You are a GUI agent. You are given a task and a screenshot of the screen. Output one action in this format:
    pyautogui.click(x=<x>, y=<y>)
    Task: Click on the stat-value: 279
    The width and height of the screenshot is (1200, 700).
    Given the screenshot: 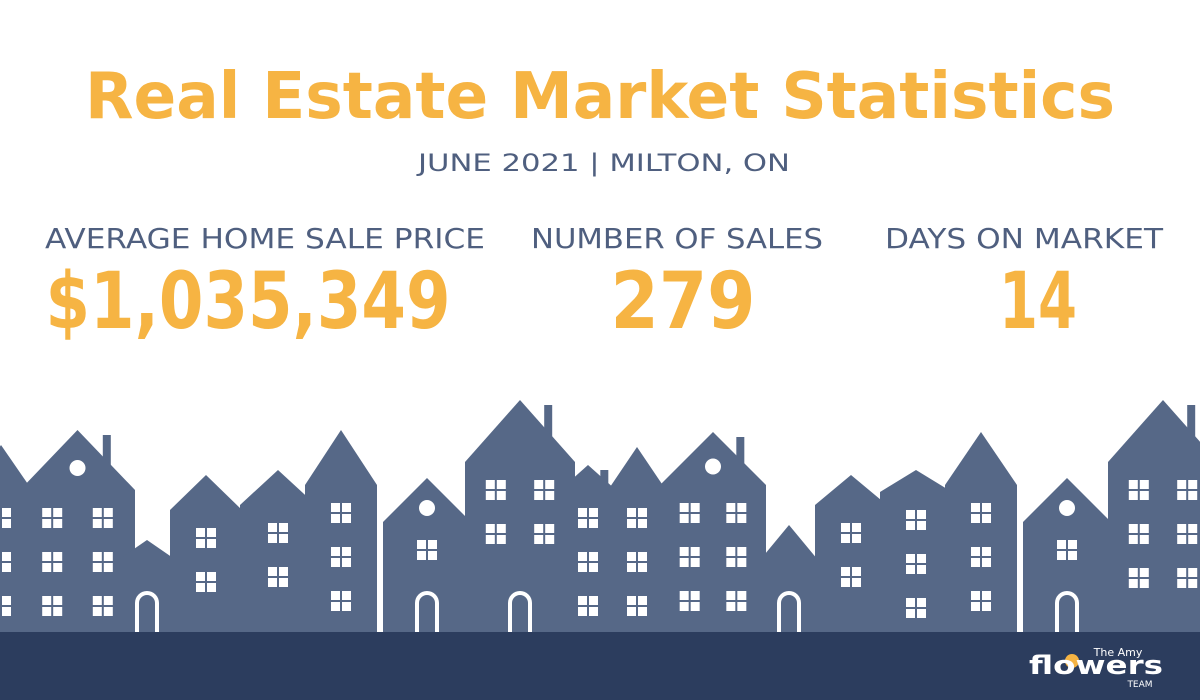 What is the action you would take?
    pyautogui.click(x=683, y=302)
    